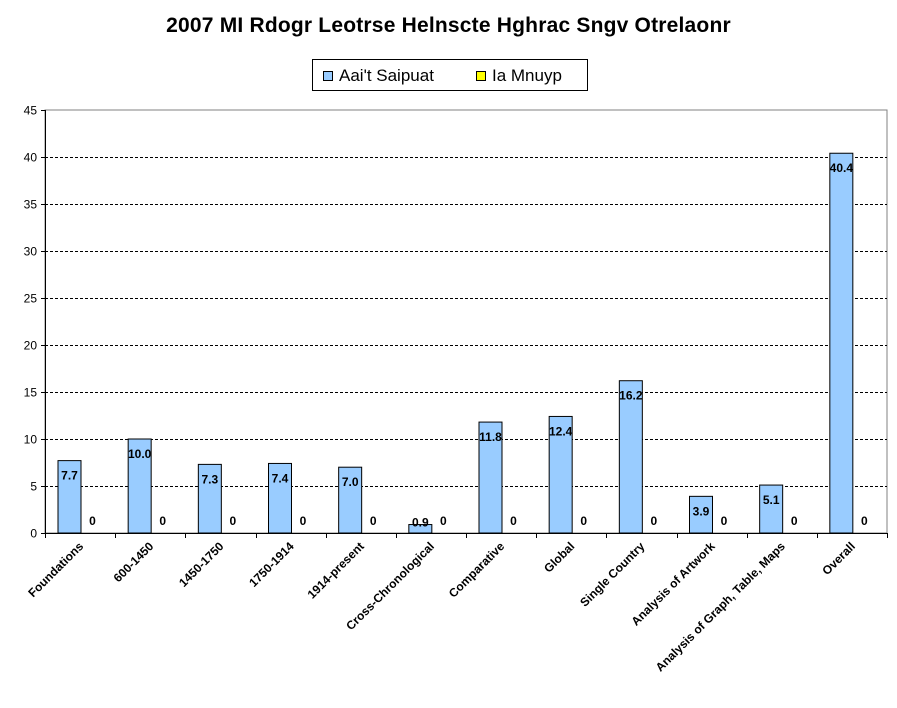 This screenshot has height=708, width=897. I want to click on data-label-series-2-10: 0, so click(794, 521).